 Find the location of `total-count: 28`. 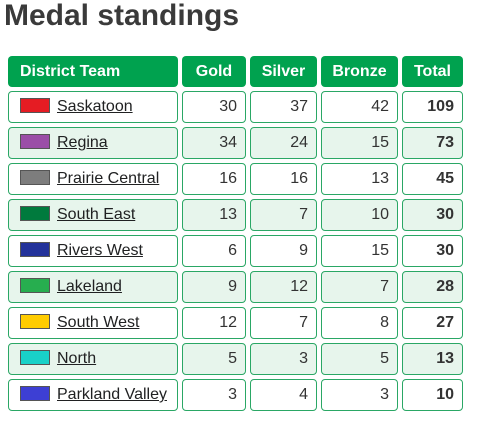

total-count: 28 is located at coordinates (432, 287).